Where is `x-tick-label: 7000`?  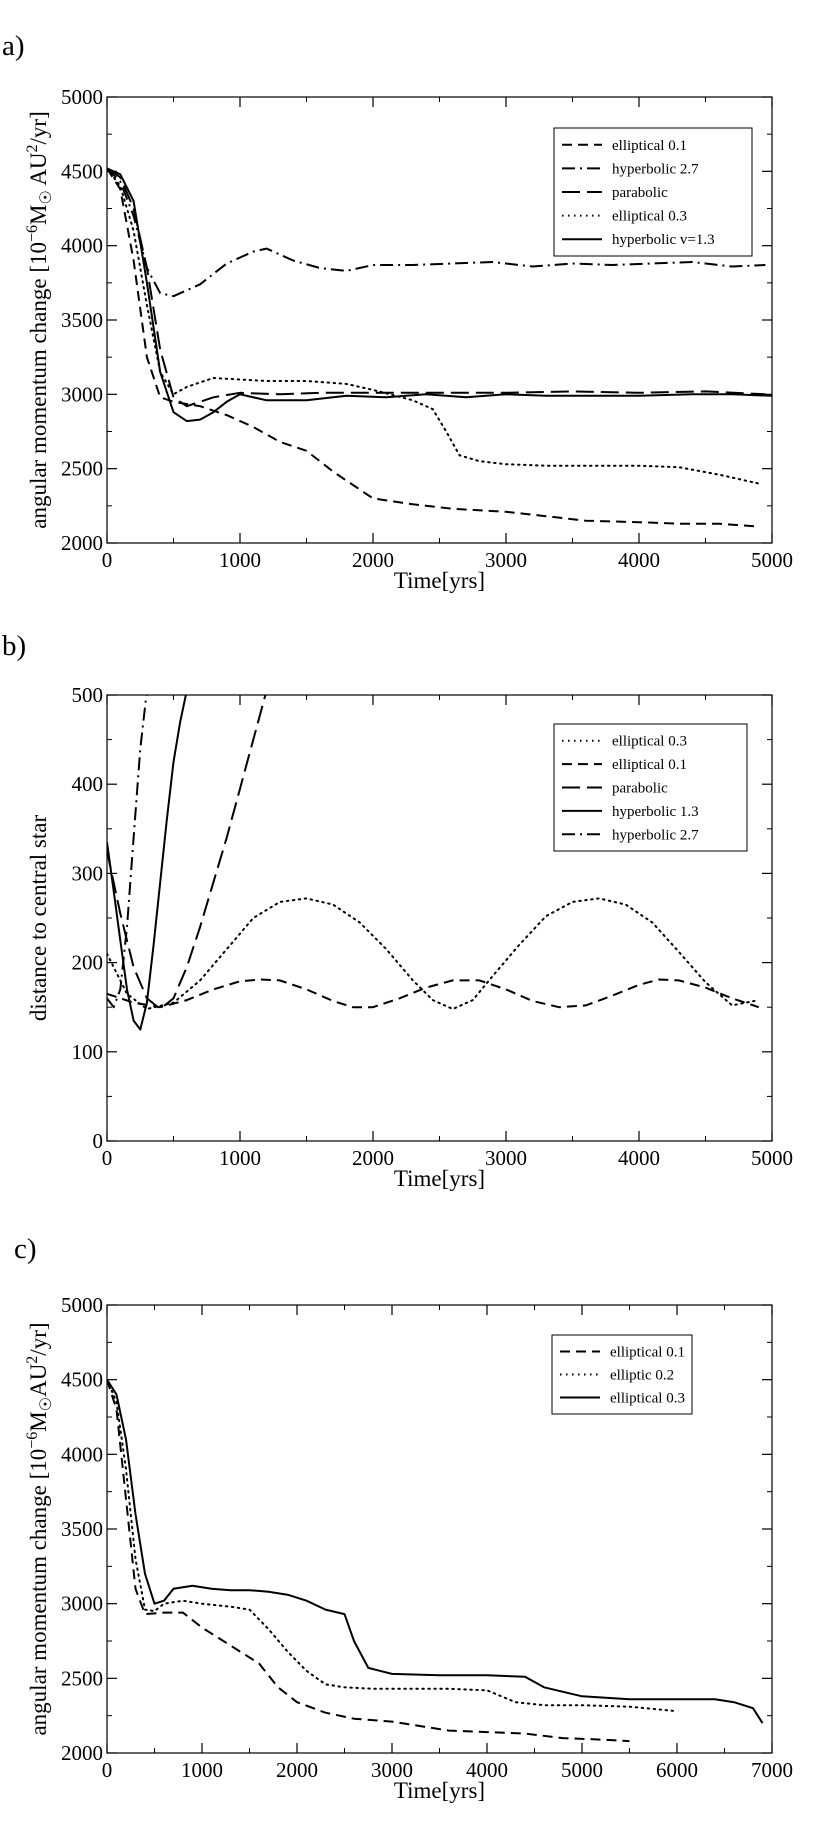
x-tick-label: 7000 is located at coordinates (772, 1770).